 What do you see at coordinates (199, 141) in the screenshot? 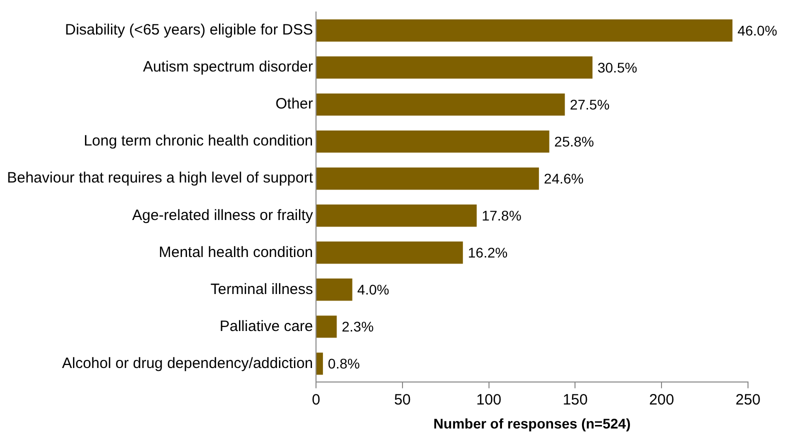
I see `y-tick-label: Long term chronic health condition` at bounding box center [199, 141].